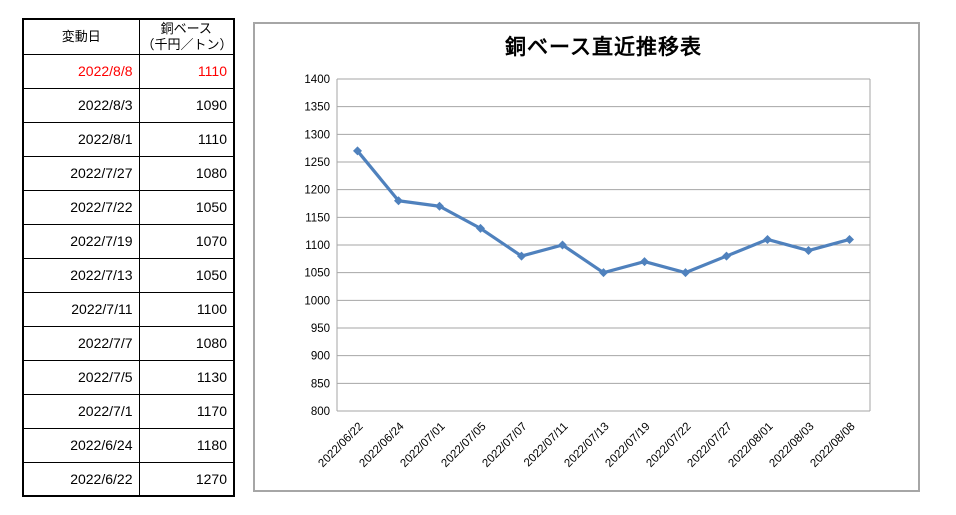 This screenshot has width=956, height=515. I want to click on table-row: 2022/7/1 1170, so click(128, 411).